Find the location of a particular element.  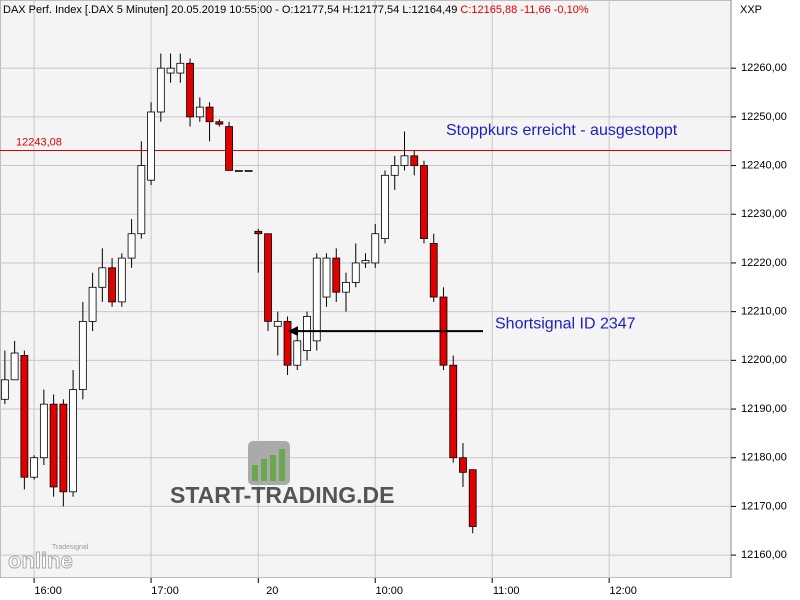

logo-box is located at coordinates (269, 463).